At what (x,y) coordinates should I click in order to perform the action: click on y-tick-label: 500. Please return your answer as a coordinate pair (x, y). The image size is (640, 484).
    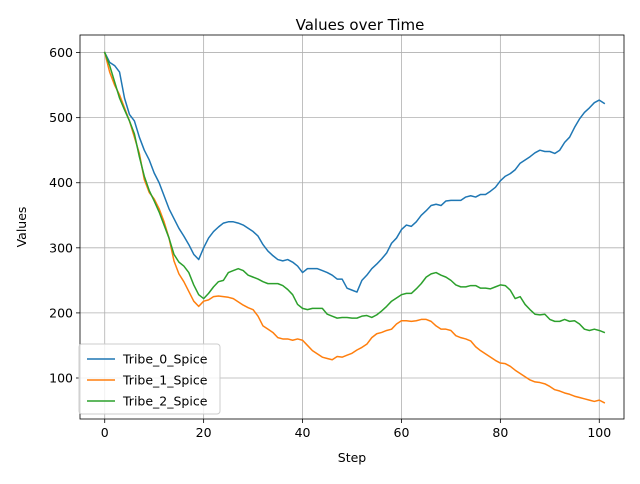
    Looking at the image, I should click on (61, 117).